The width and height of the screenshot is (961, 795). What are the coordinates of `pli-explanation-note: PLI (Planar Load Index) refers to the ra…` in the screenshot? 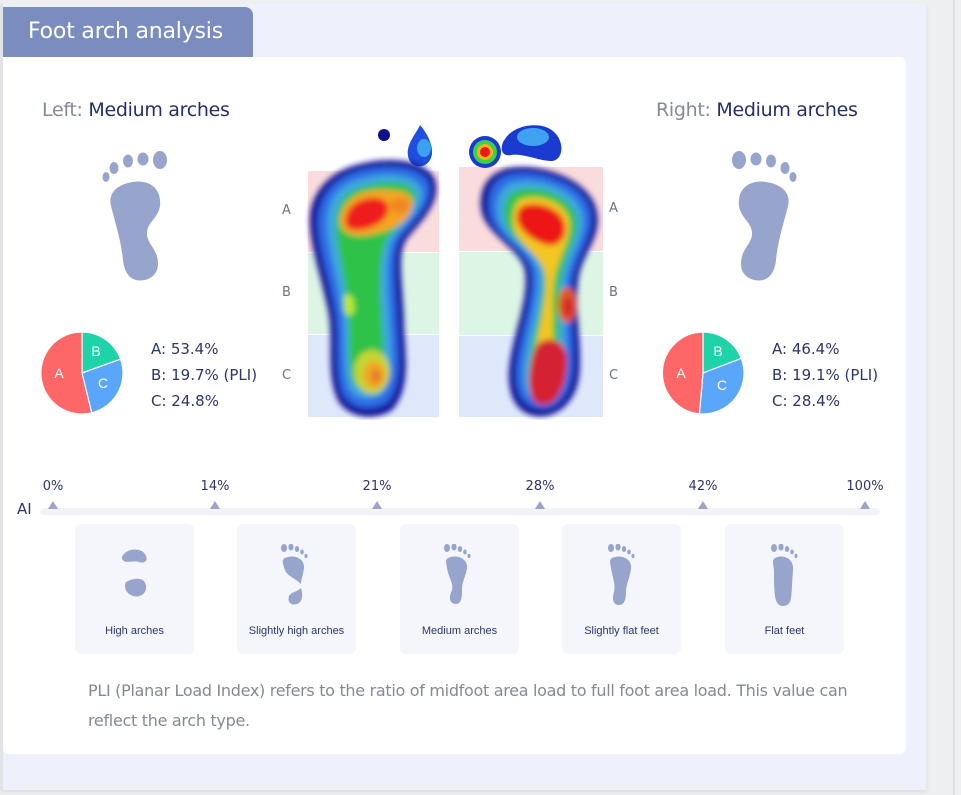 It's located at (468, 705).